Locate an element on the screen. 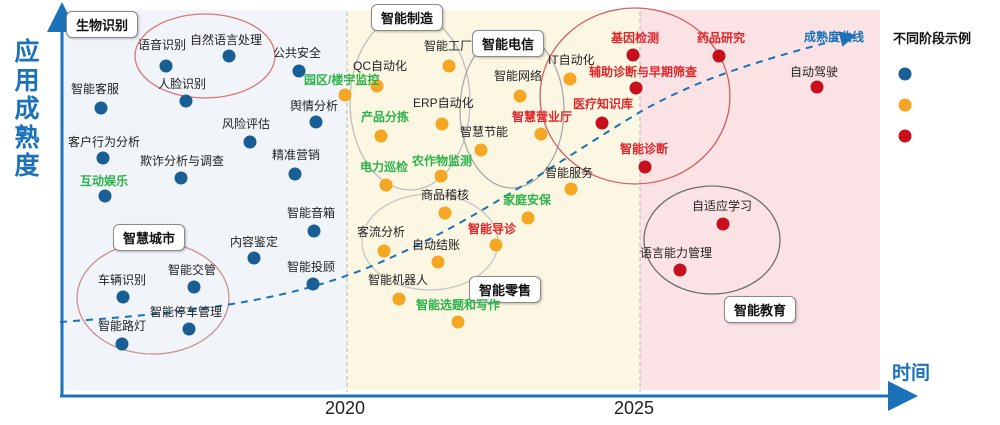  point-smart-advert is located at coordinates (313, 284).